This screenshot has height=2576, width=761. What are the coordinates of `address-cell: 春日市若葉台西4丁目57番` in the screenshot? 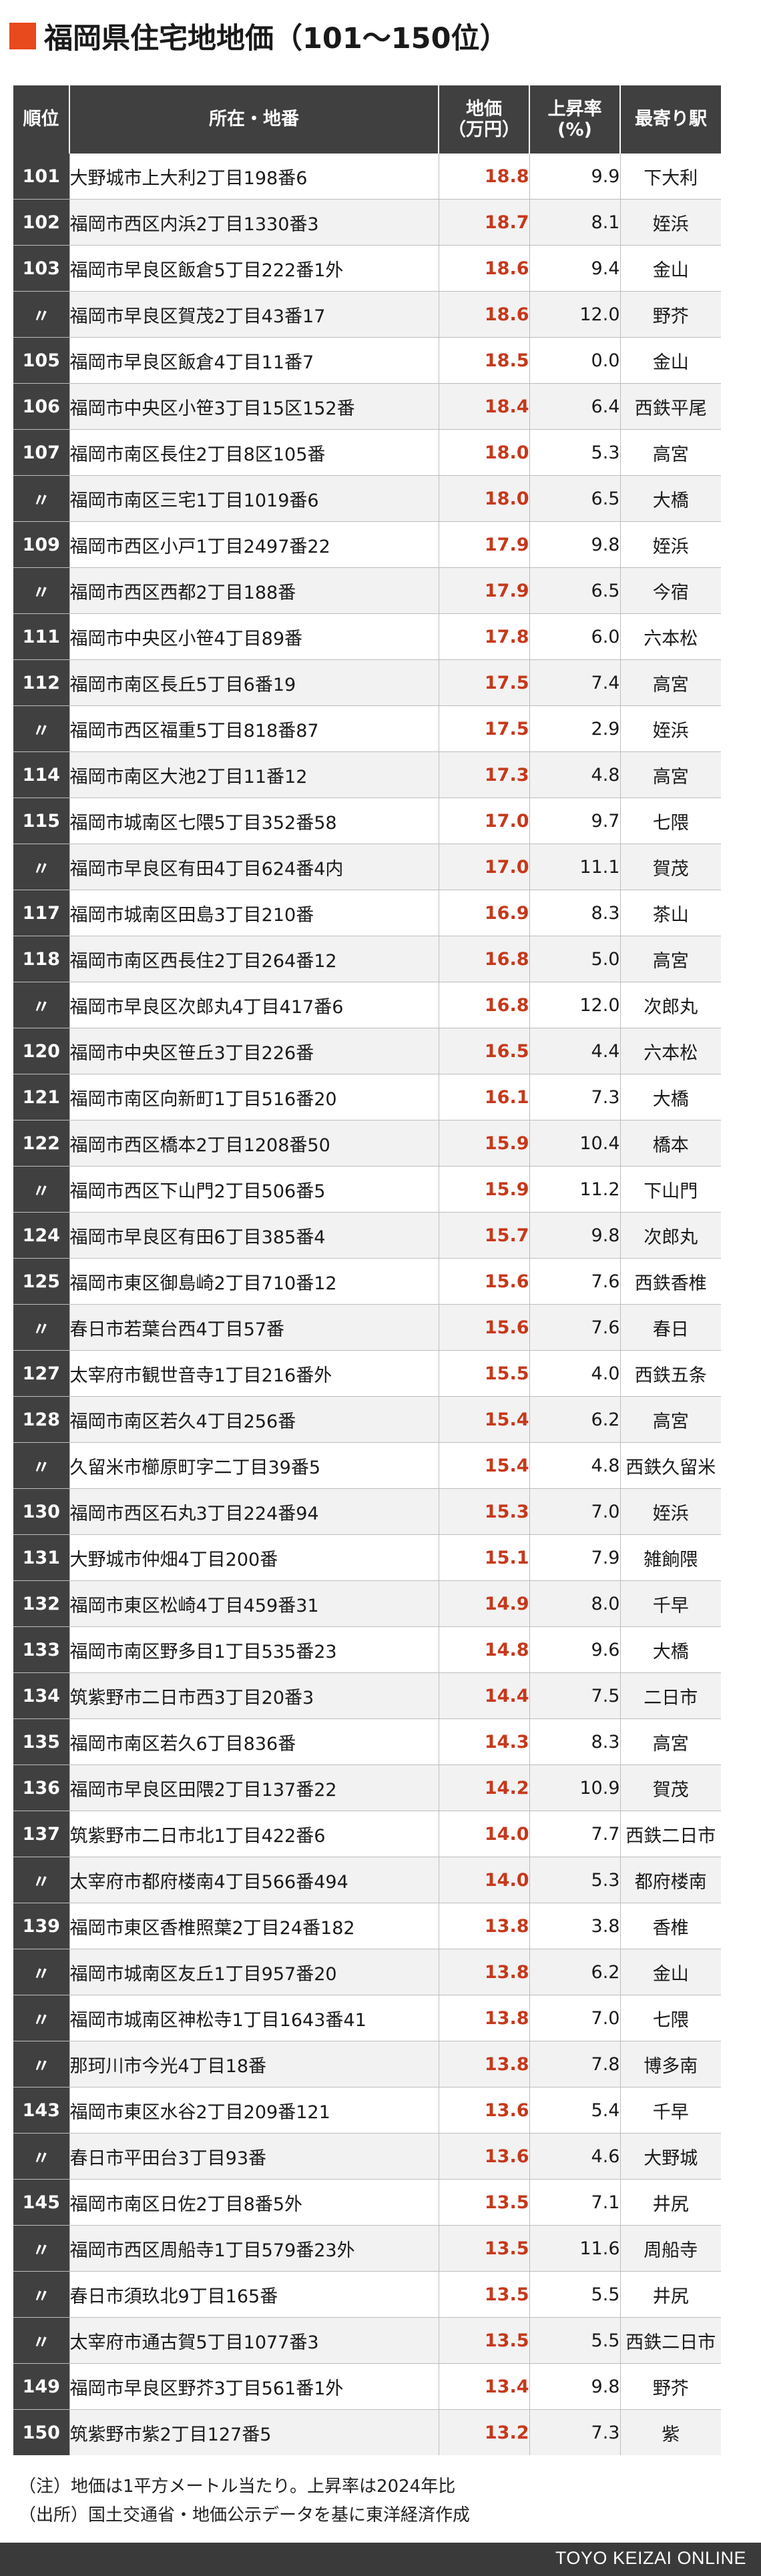 It's located at (254, 1327).